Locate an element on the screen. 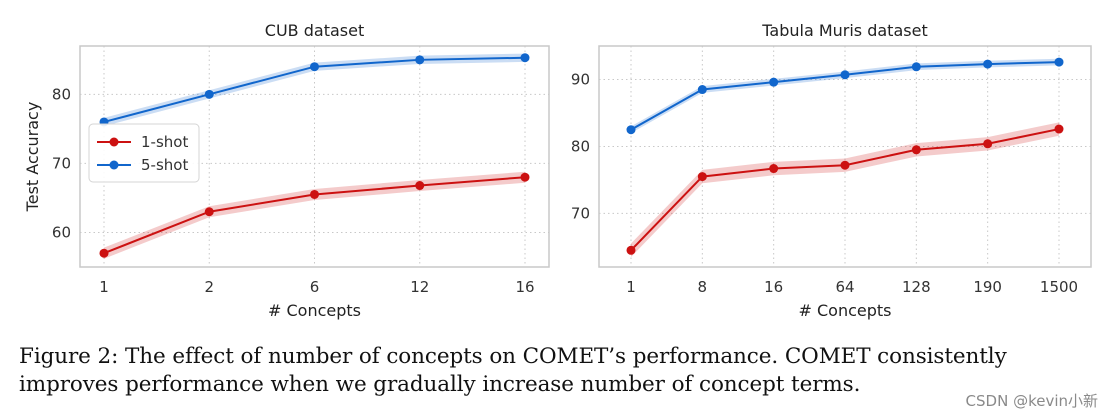 The height and width of the screenshot is (419, 1110). legend-label: 5-shot is located at coordinates (164, 165).